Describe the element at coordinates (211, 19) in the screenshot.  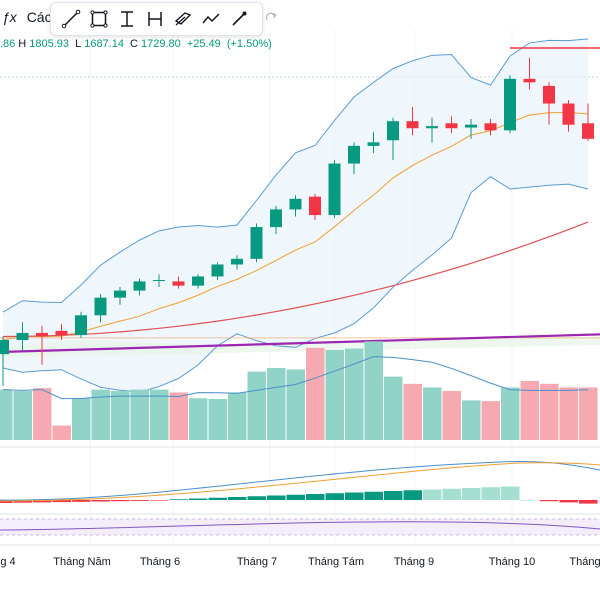
I see `path-icon` at that location.